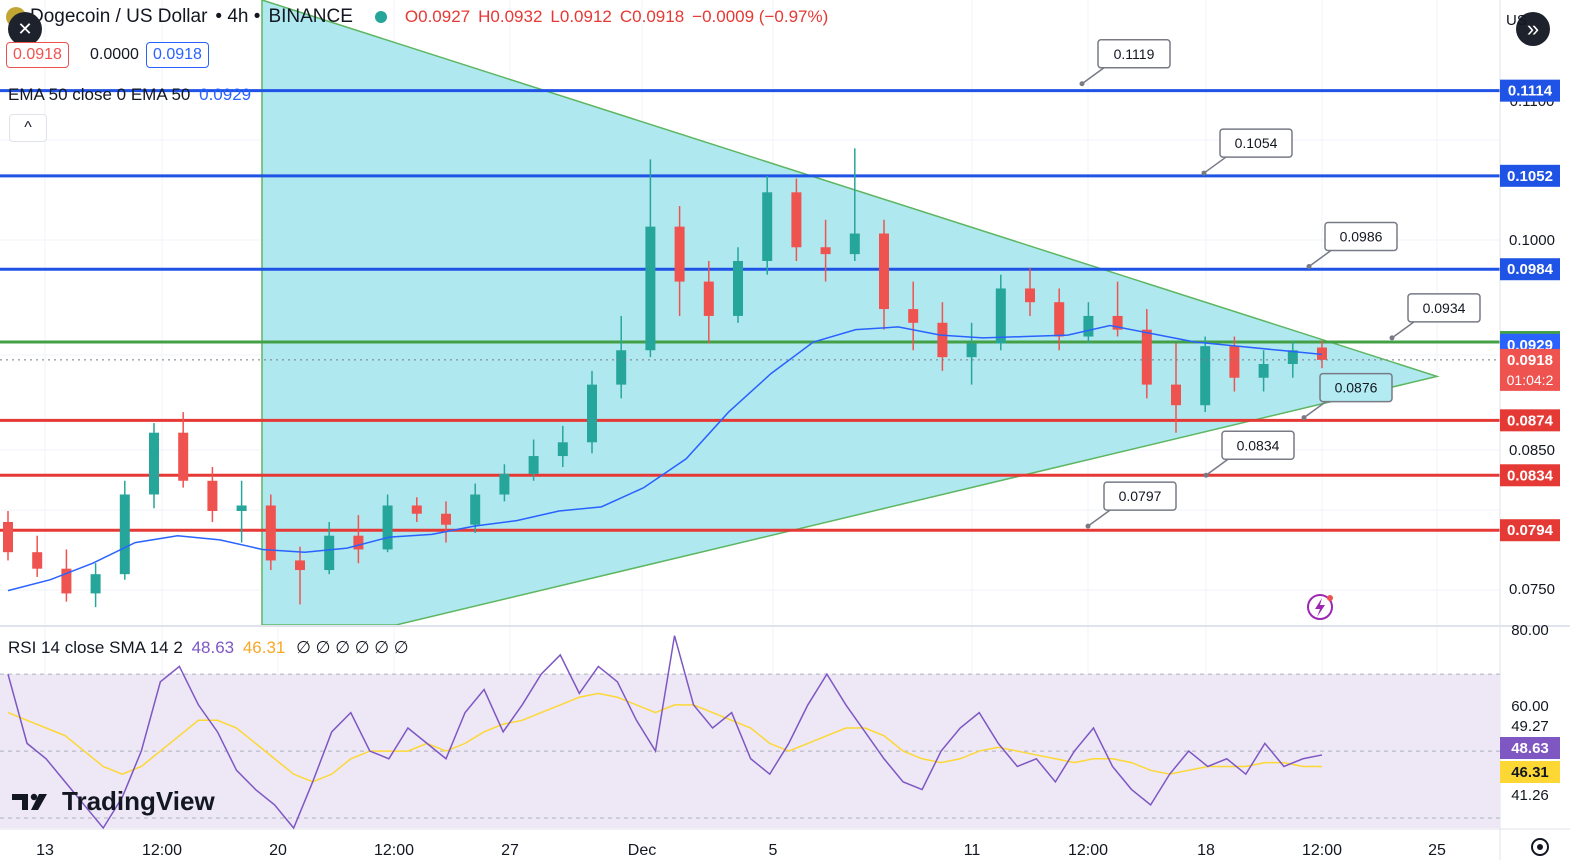 This screenshot has width=1570, height=860. Describe the element at coordinates (1093, 76) in the screenshot. I see `annotation-pointer` at that location.